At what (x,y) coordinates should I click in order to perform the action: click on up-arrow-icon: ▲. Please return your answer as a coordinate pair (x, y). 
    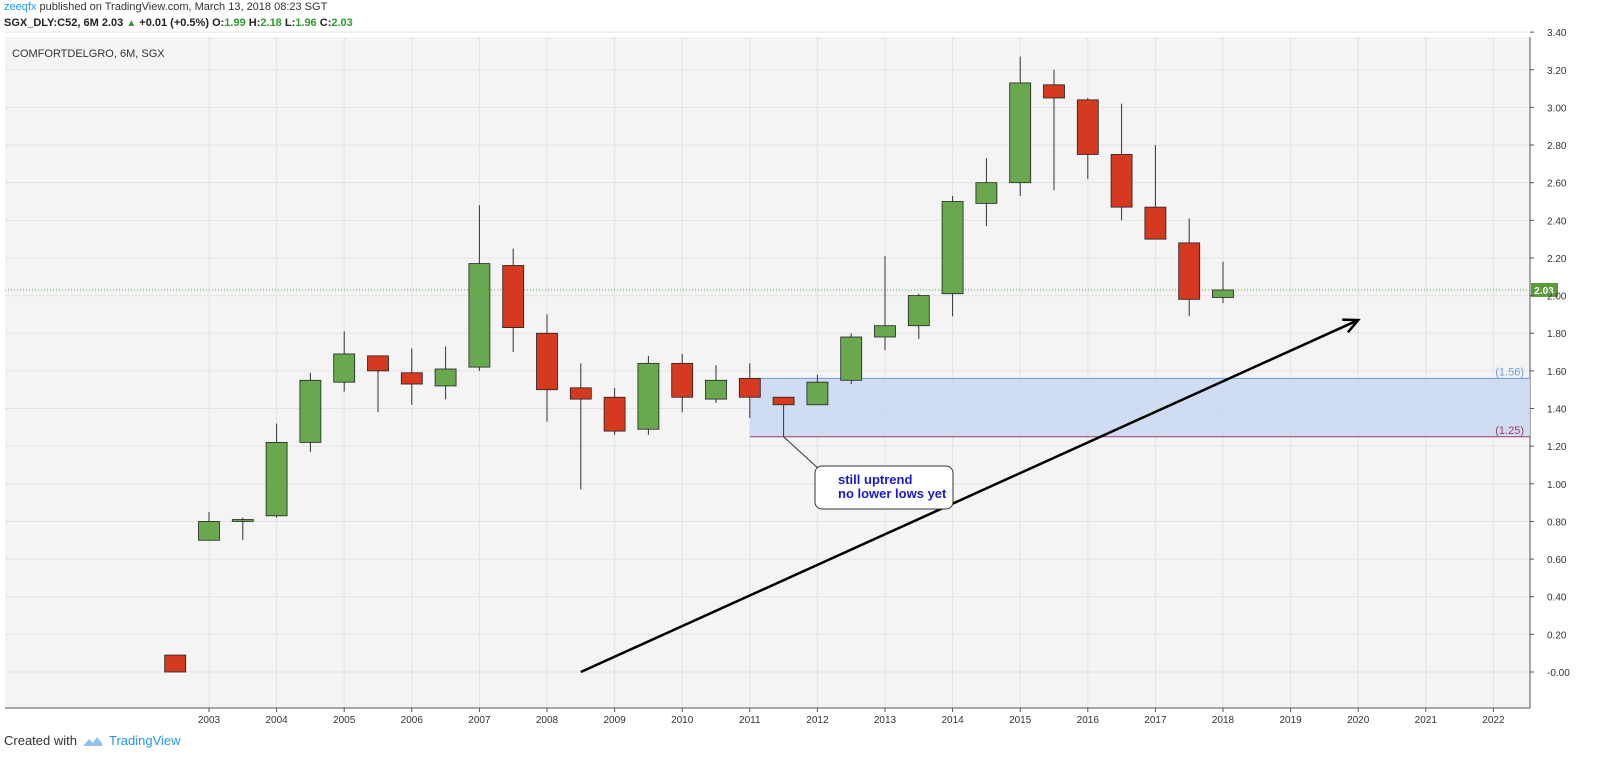
    Looking at the image, I should click on (131, 23).